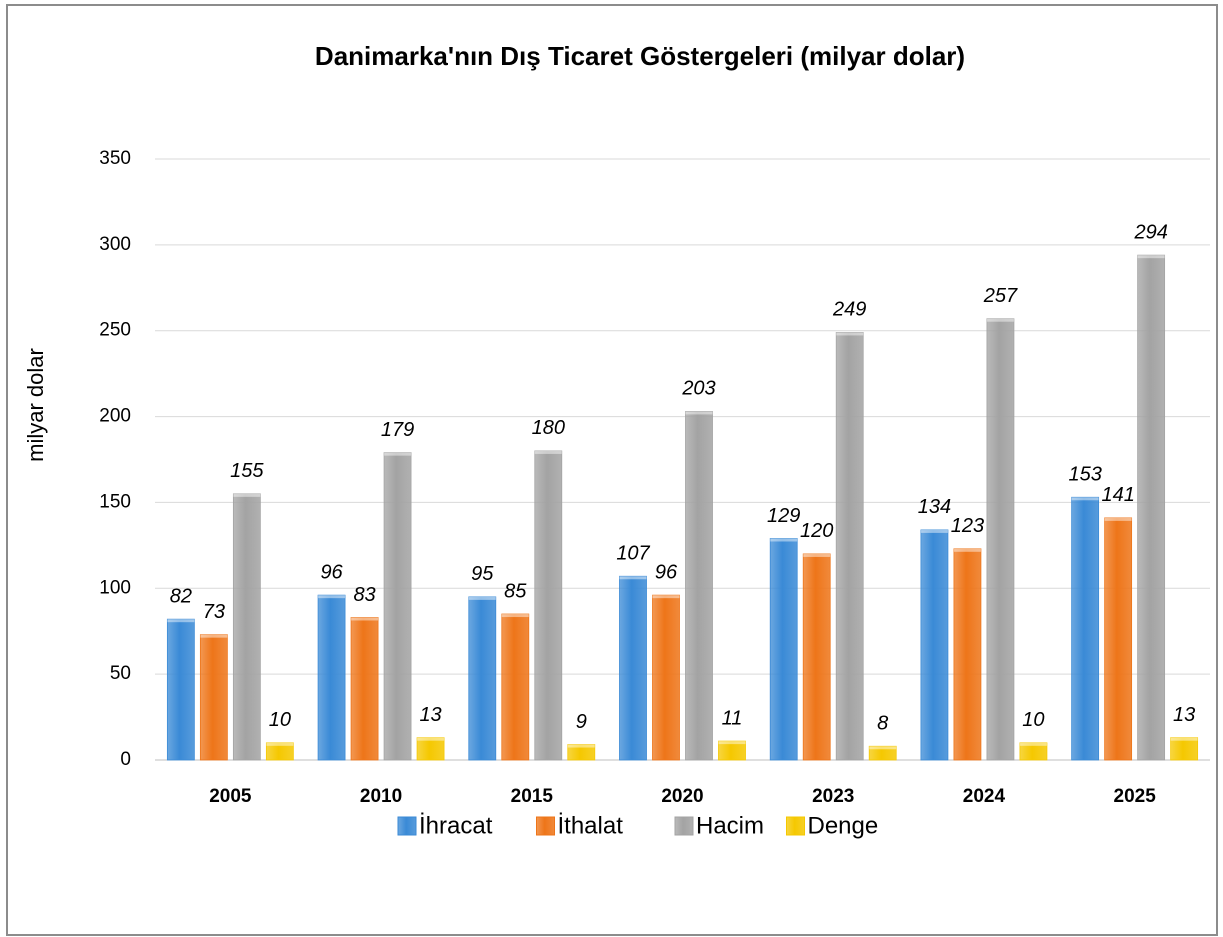  What do you see at coordinates (633, 554) in the screenshot?
I see `value-label: 107` at bounding box center [633, 554].